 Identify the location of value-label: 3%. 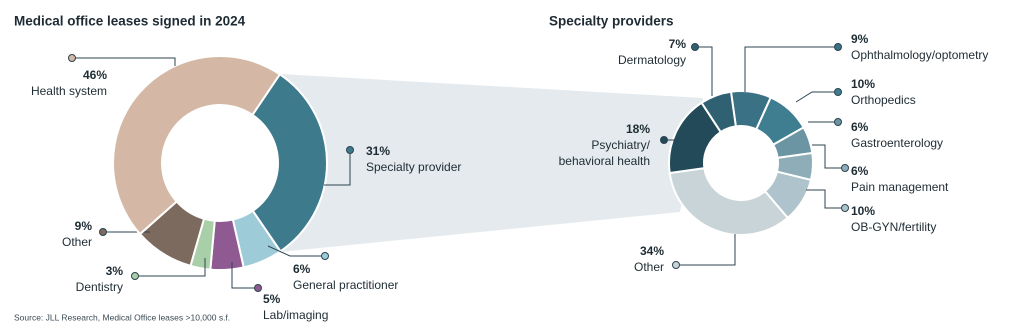
(115, 271).